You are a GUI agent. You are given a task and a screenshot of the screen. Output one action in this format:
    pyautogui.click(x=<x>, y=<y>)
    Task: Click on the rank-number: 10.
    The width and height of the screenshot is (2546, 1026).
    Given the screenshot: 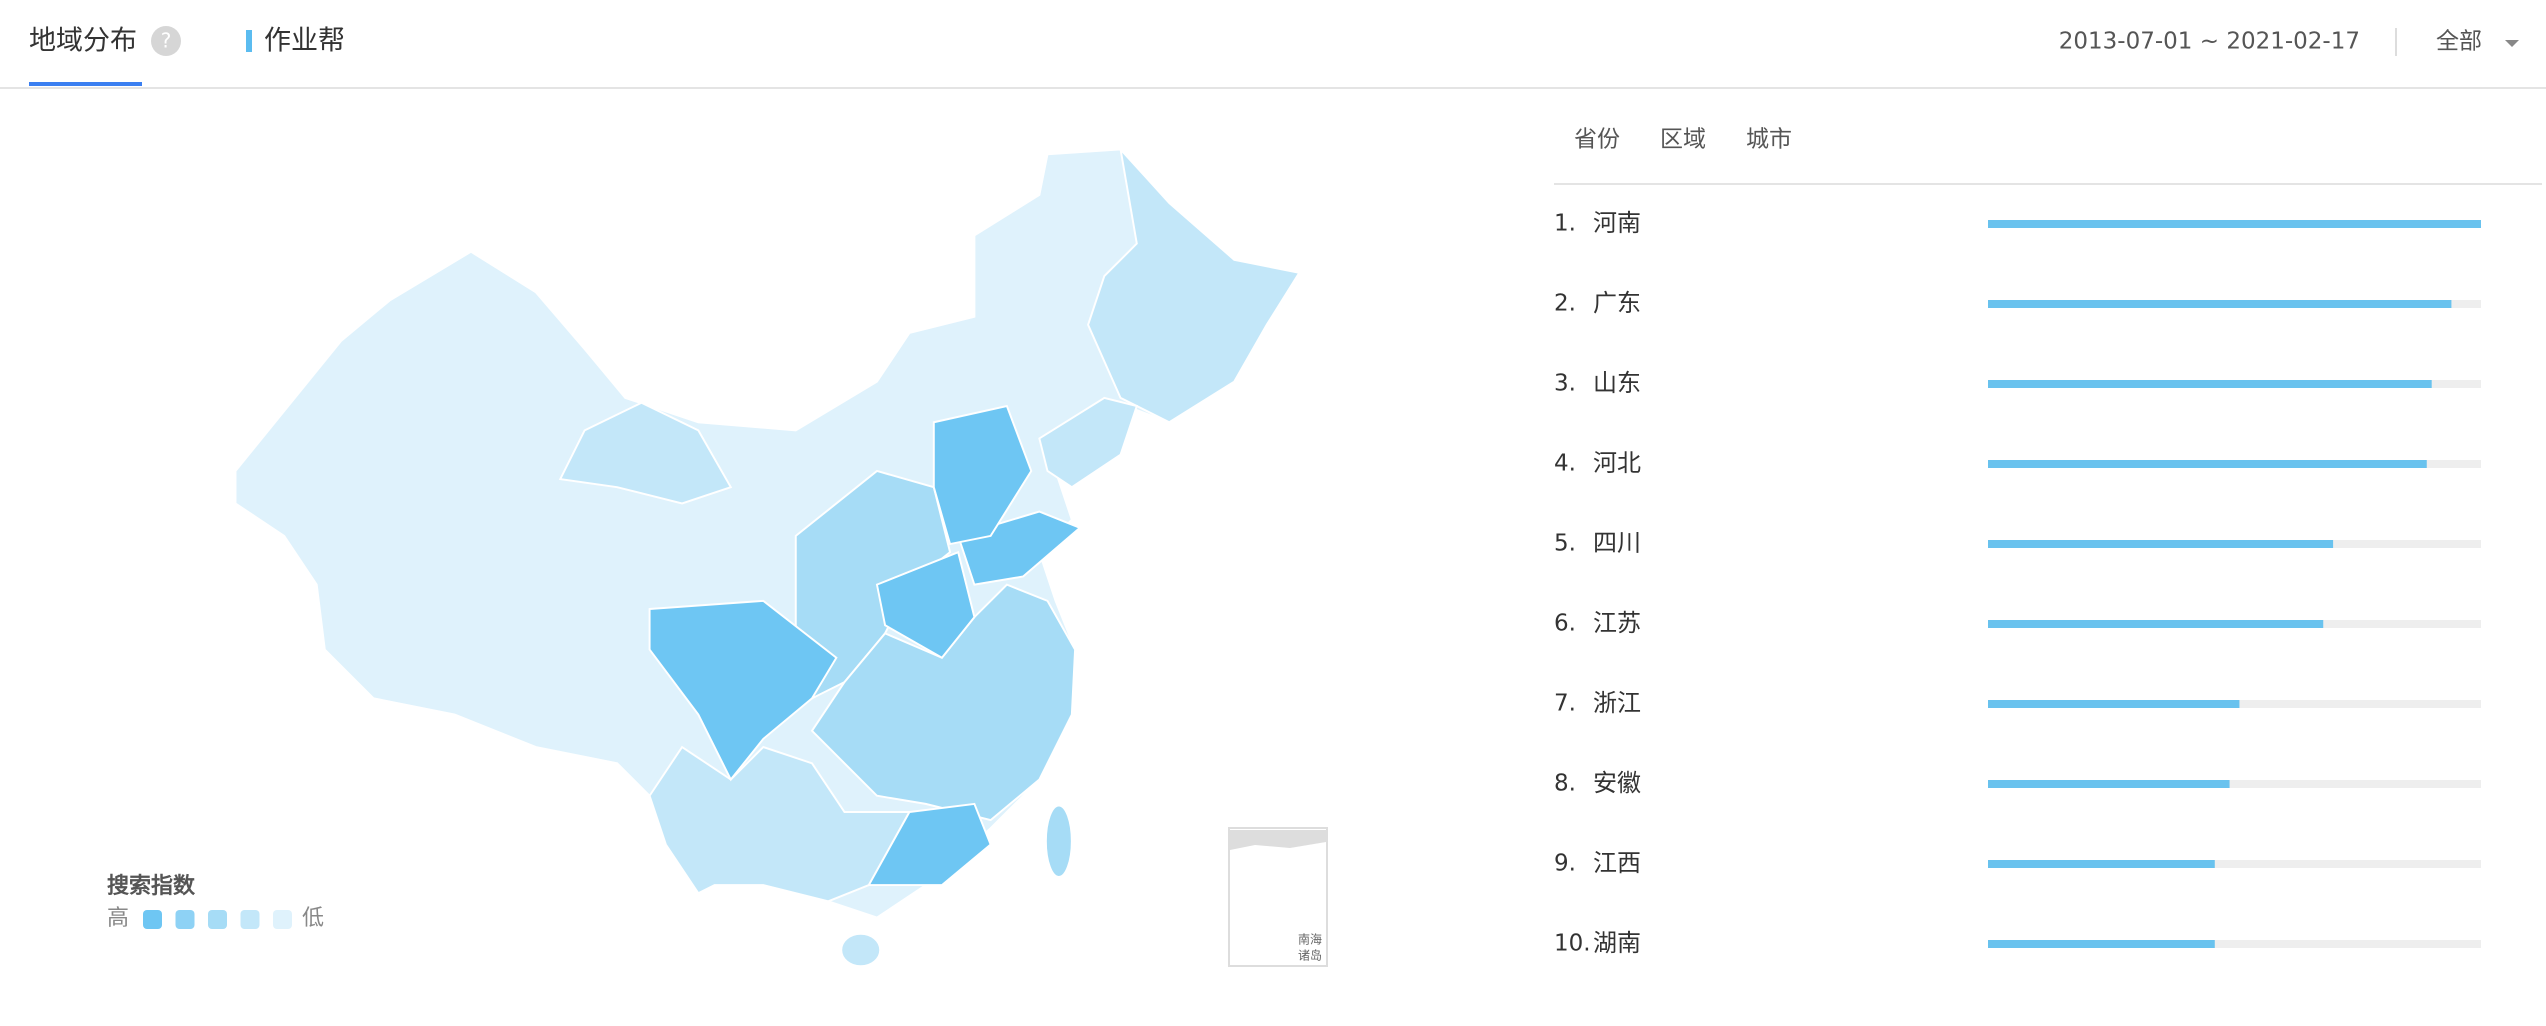 What is the action you would take?
    pyautogui.click(x=1572, y=944)
    